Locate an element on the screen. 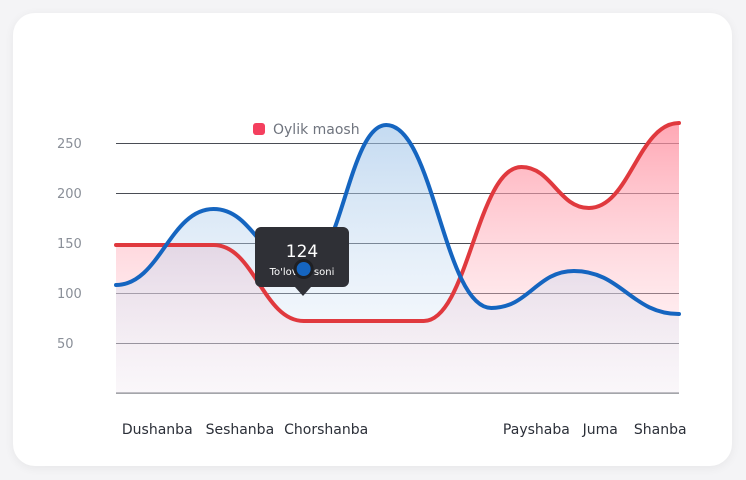 The image size is (746, 480). y-tick-label: 200 is located at coordinates (69, 194).